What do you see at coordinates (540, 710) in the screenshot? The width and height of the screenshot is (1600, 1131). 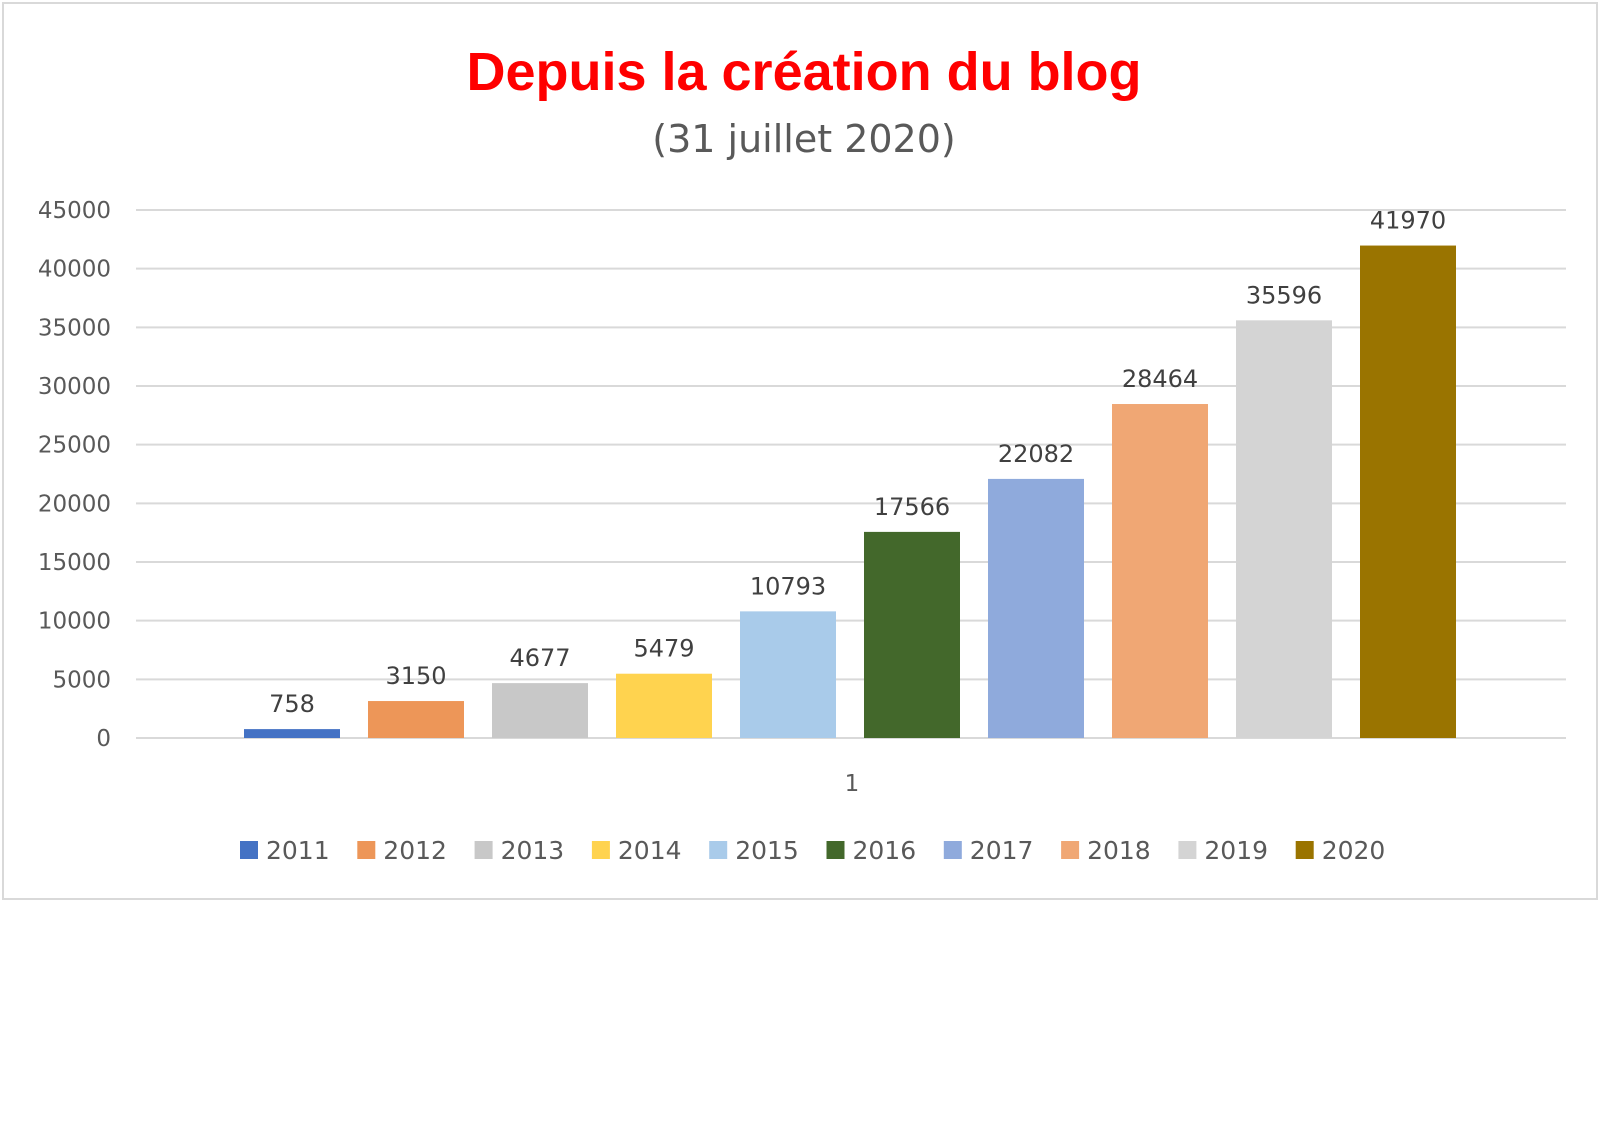 I see `bar-2013` at bounding box center [540, 710].